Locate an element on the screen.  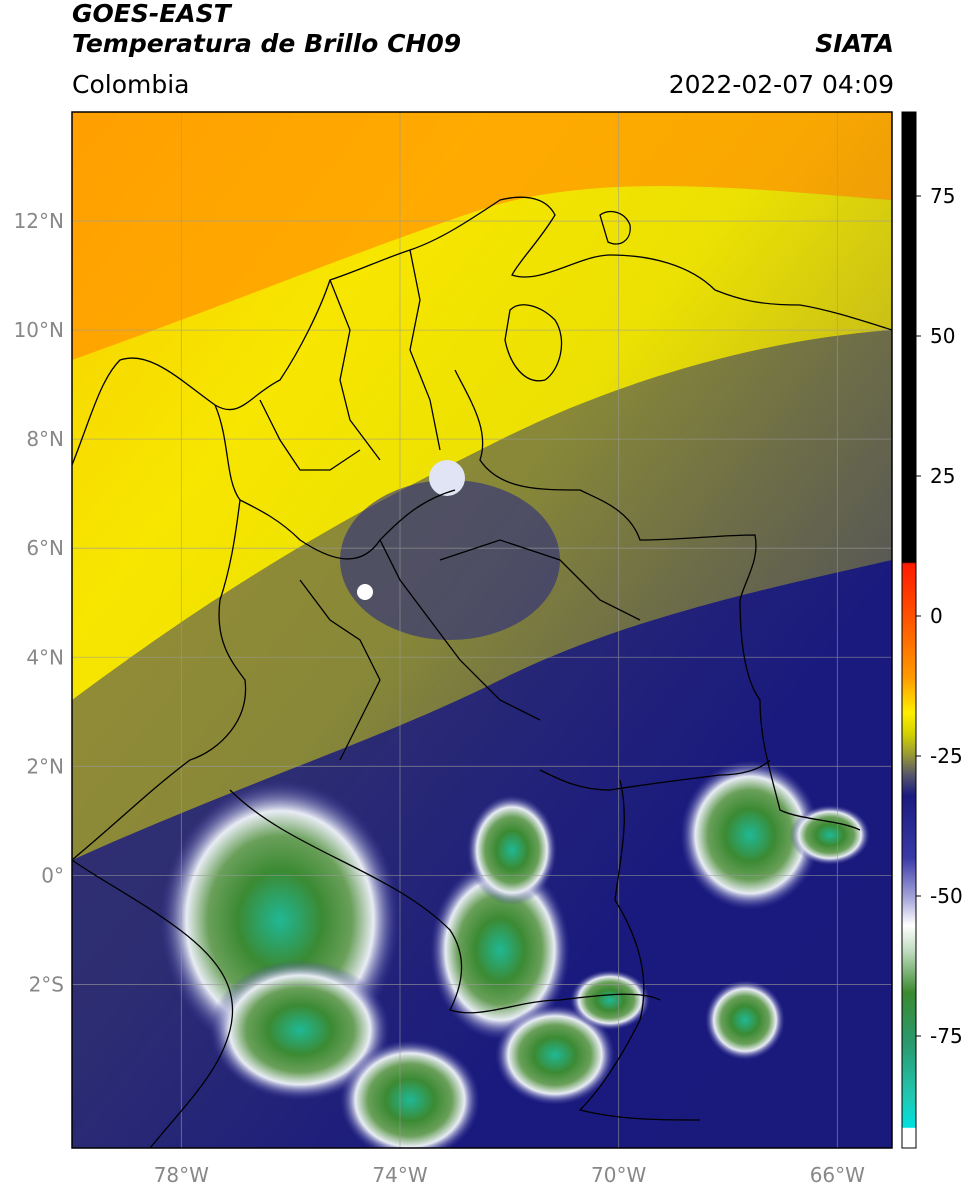
pacific-coastline is located at coordinates (159, 632).